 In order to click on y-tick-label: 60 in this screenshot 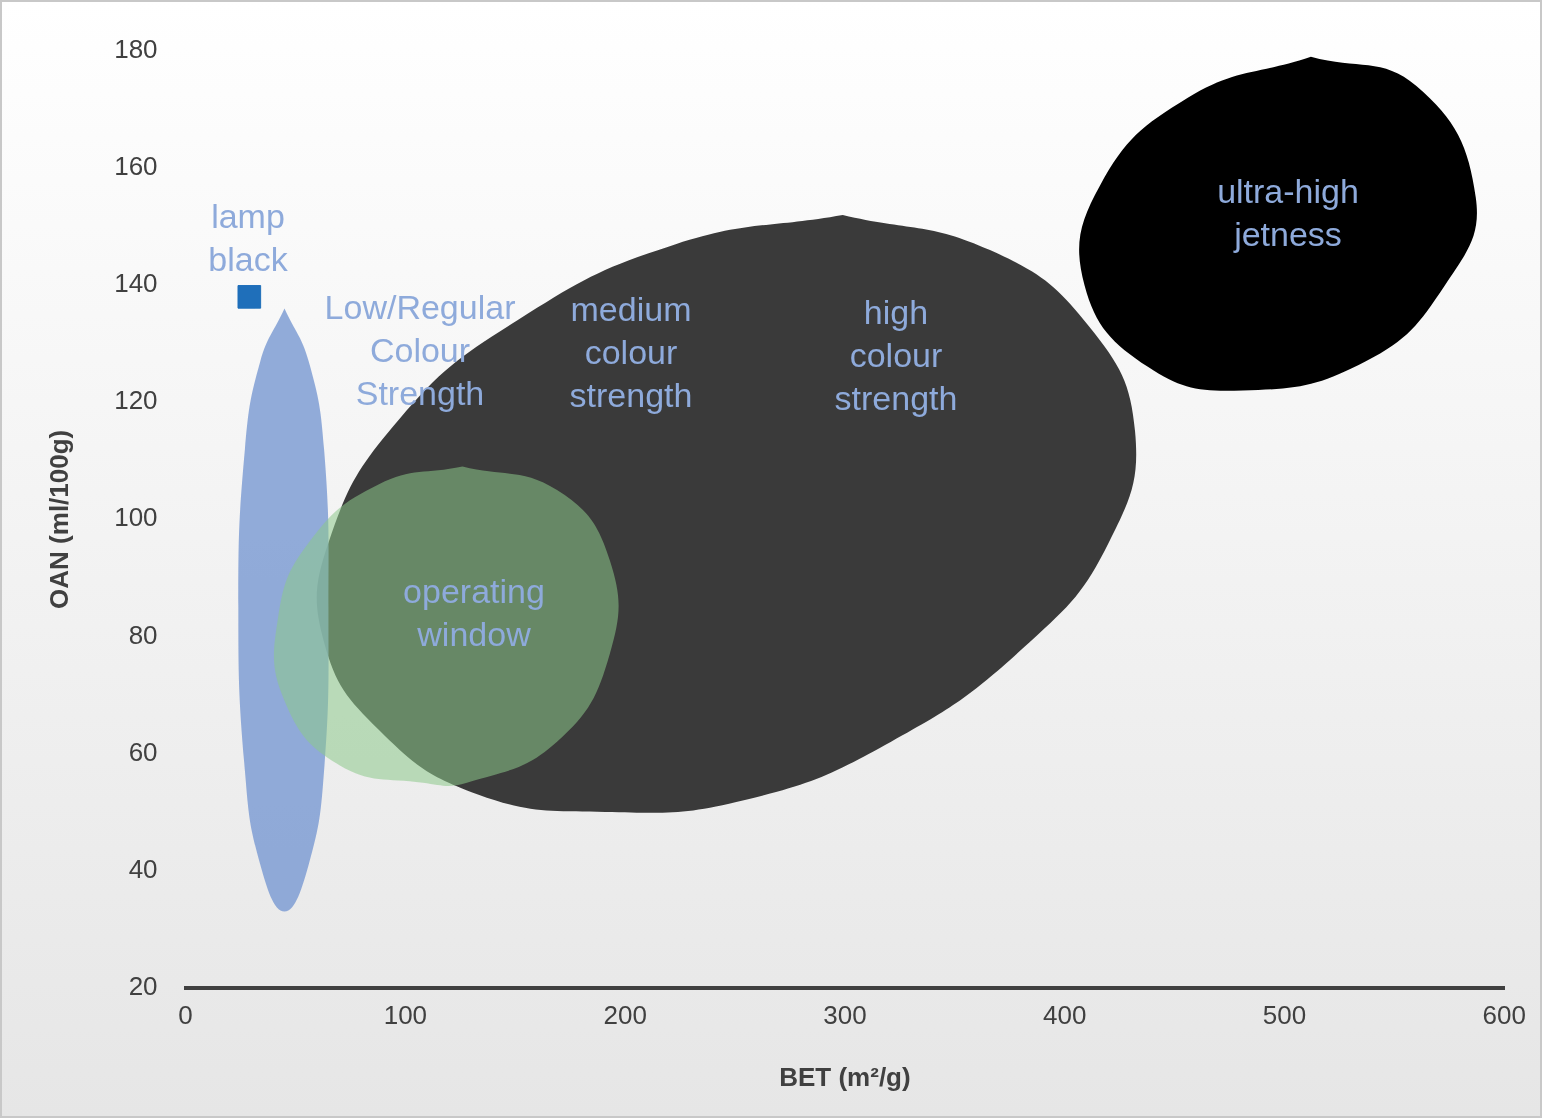, I will do `click(143, 751)`.